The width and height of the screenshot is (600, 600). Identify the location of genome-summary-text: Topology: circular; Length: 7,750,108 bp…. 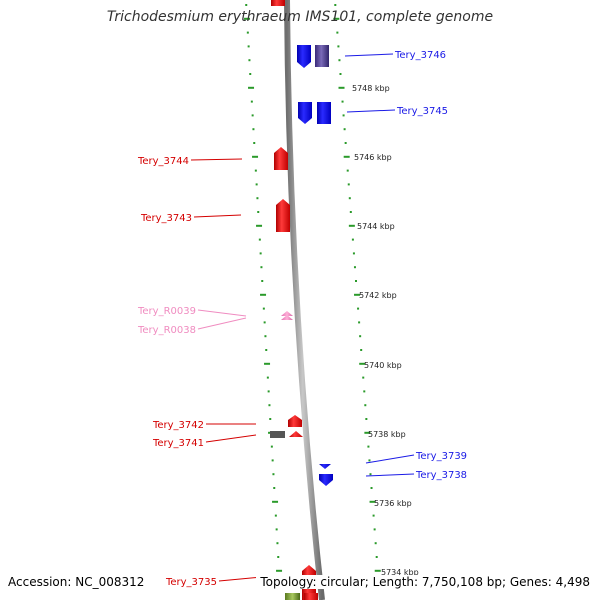
(423, 582).